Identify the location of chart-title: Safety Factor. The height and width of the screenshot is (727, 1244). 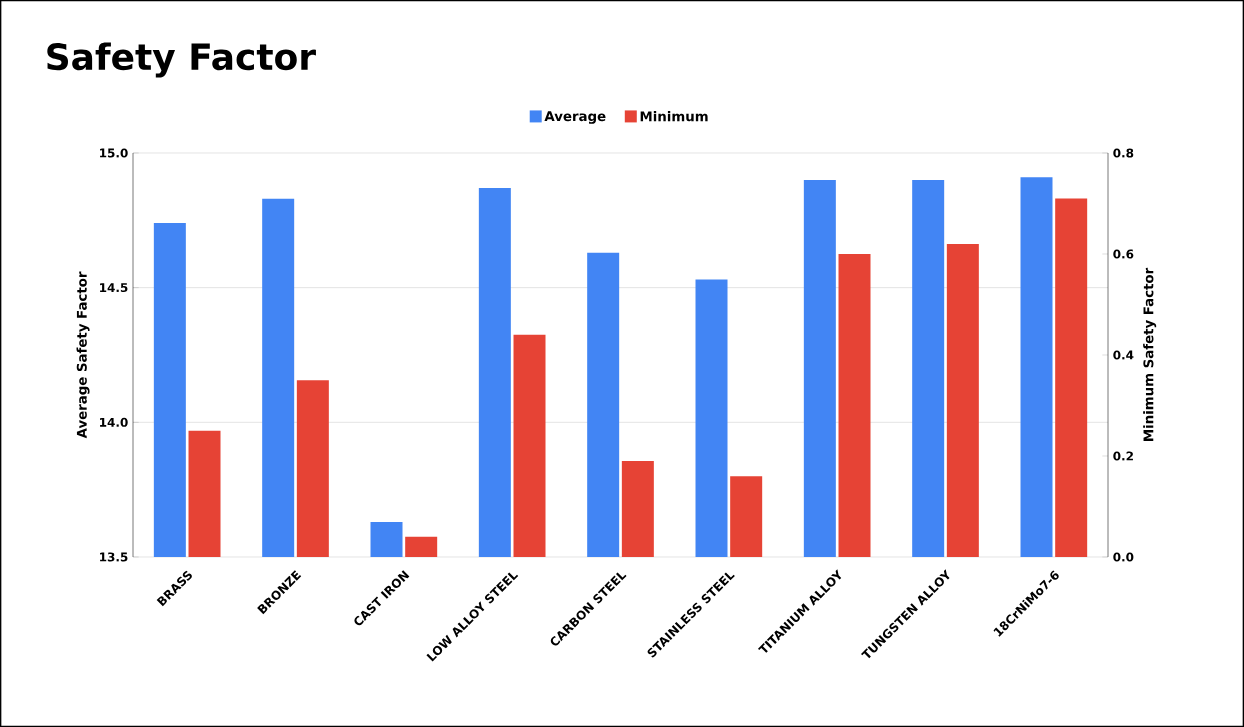
(181, 60).